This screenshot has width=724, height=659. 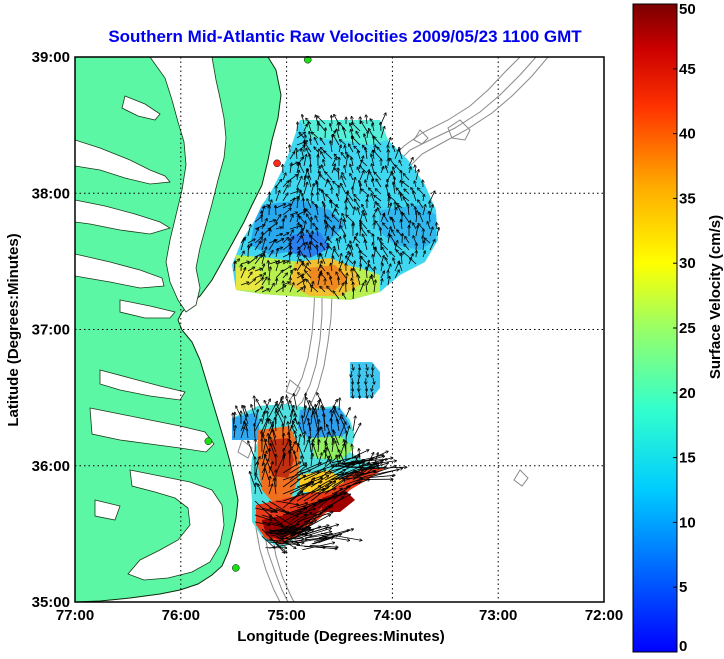 I want to click on y-tick-label-2: 37:00, so click(x=51, y=330).